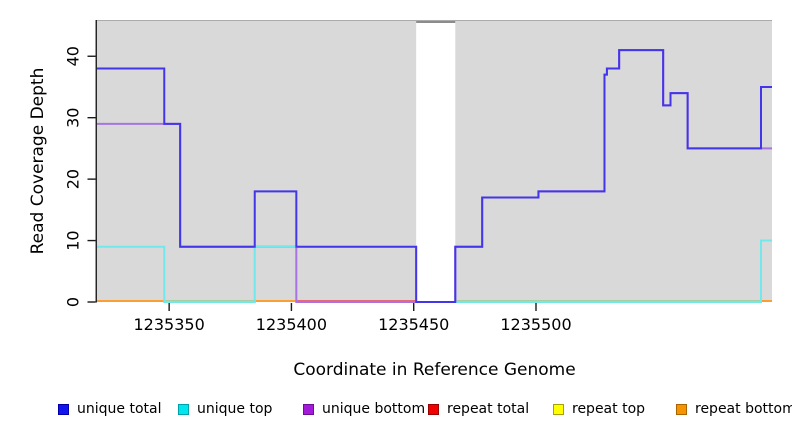  I want to click on y-axis-title: Read Coverage Depth, so click(38, 161).